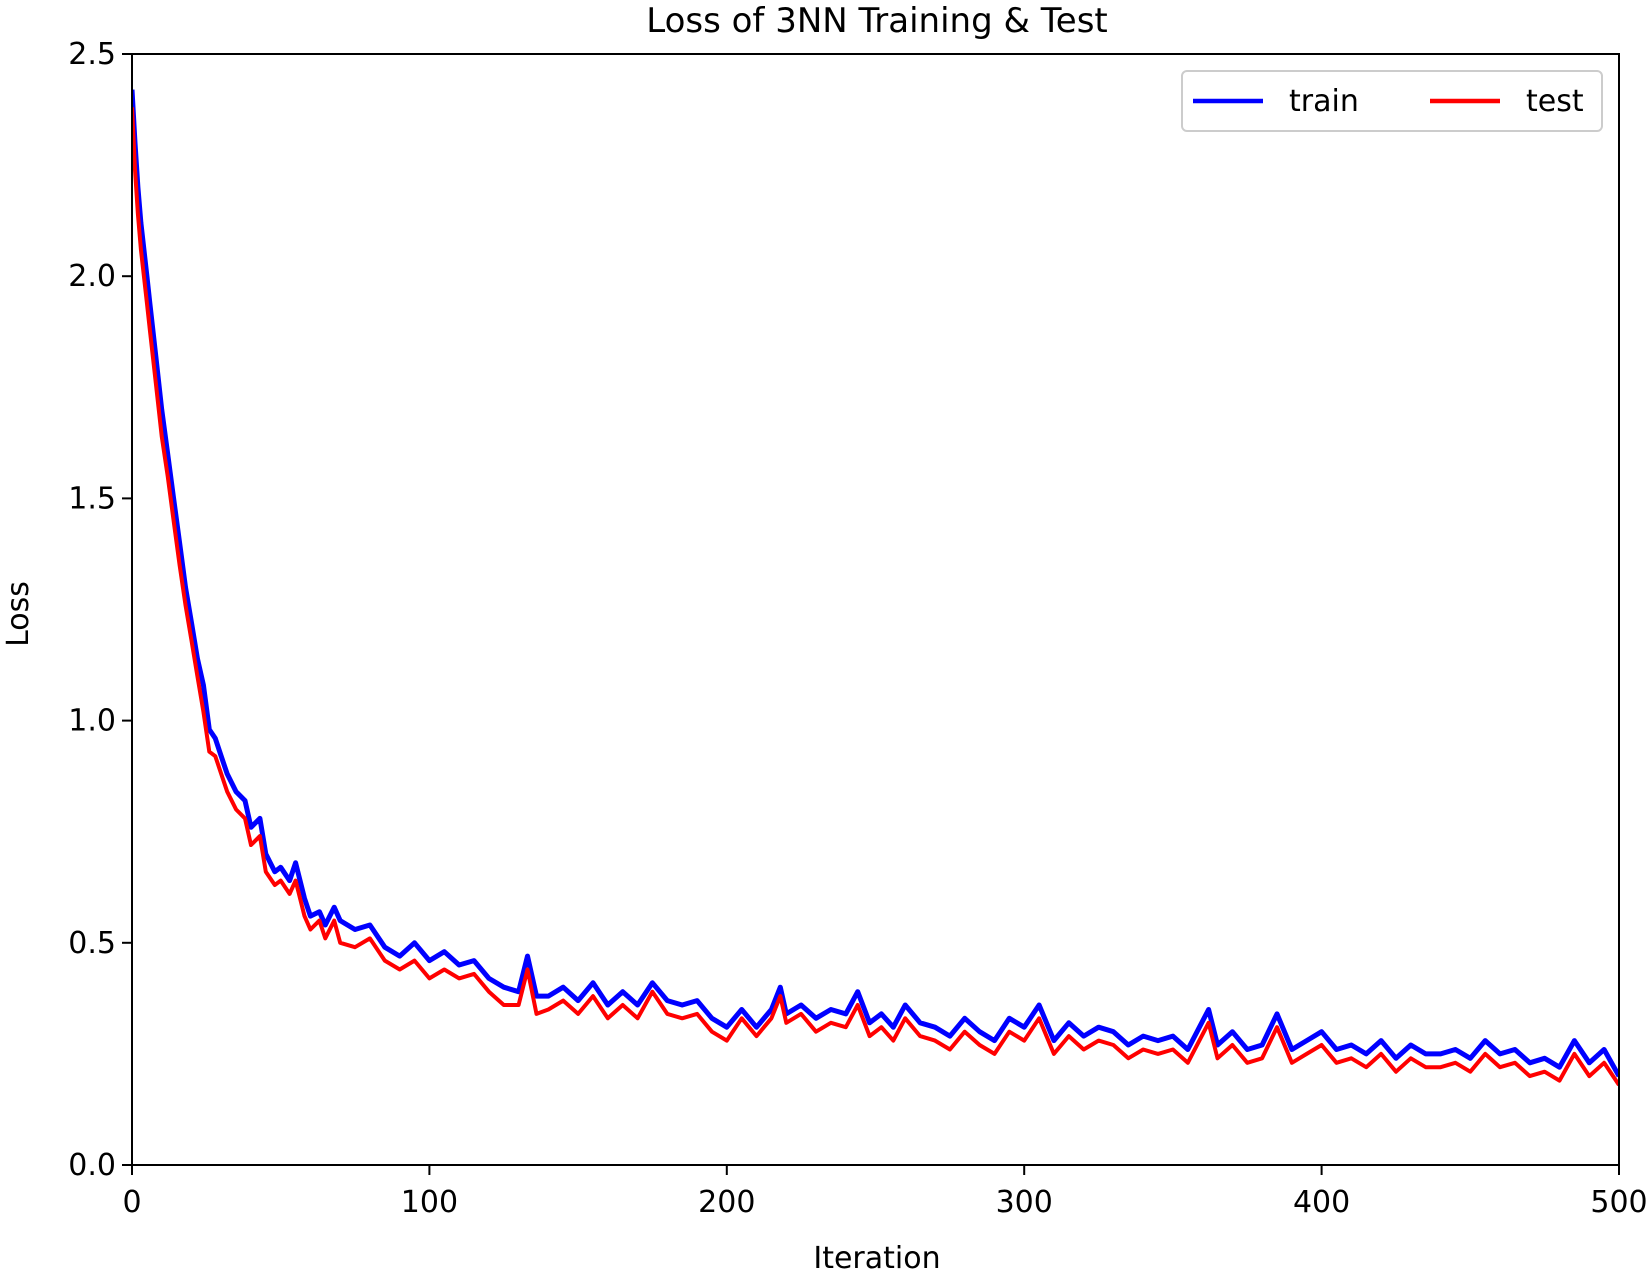 This screenshot has width=1651, height=1281. I want to click on x-axis-label: Iteration, so click(876, 1258).